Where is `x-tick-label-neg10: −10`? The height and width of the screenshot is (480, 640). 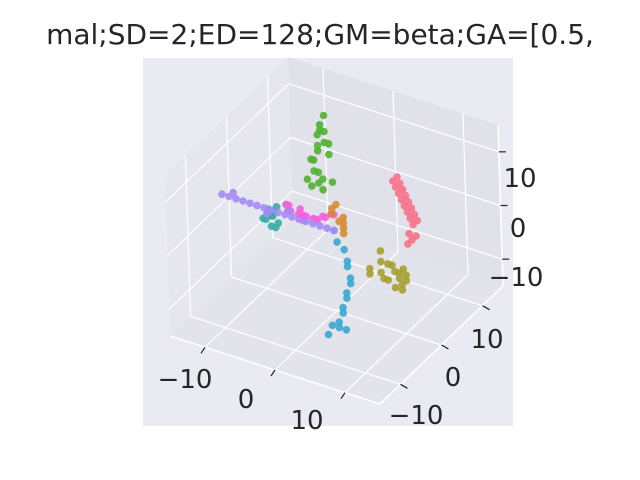
x-tick-label-neg10: −10 is located at coordinates (185, 380).